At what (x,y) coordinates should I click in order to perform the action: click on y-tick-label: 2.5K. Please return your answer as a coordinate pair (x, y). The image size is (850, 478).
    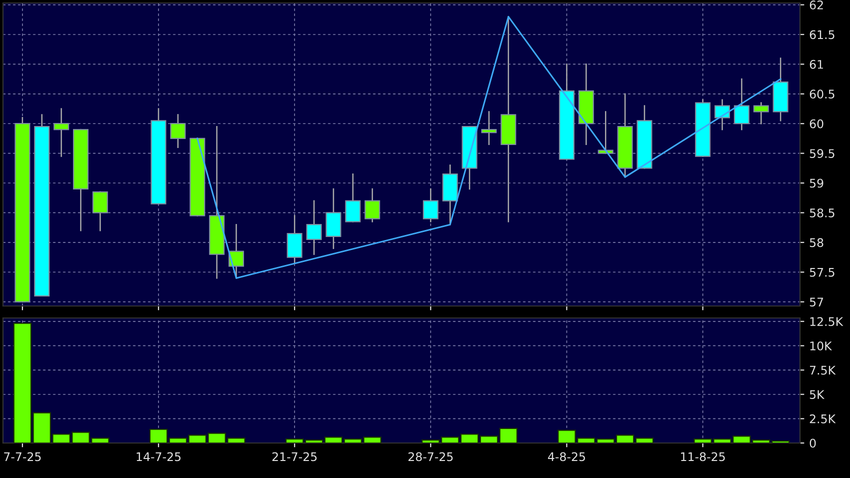
    Looking at the image, I should click on (823, 419).